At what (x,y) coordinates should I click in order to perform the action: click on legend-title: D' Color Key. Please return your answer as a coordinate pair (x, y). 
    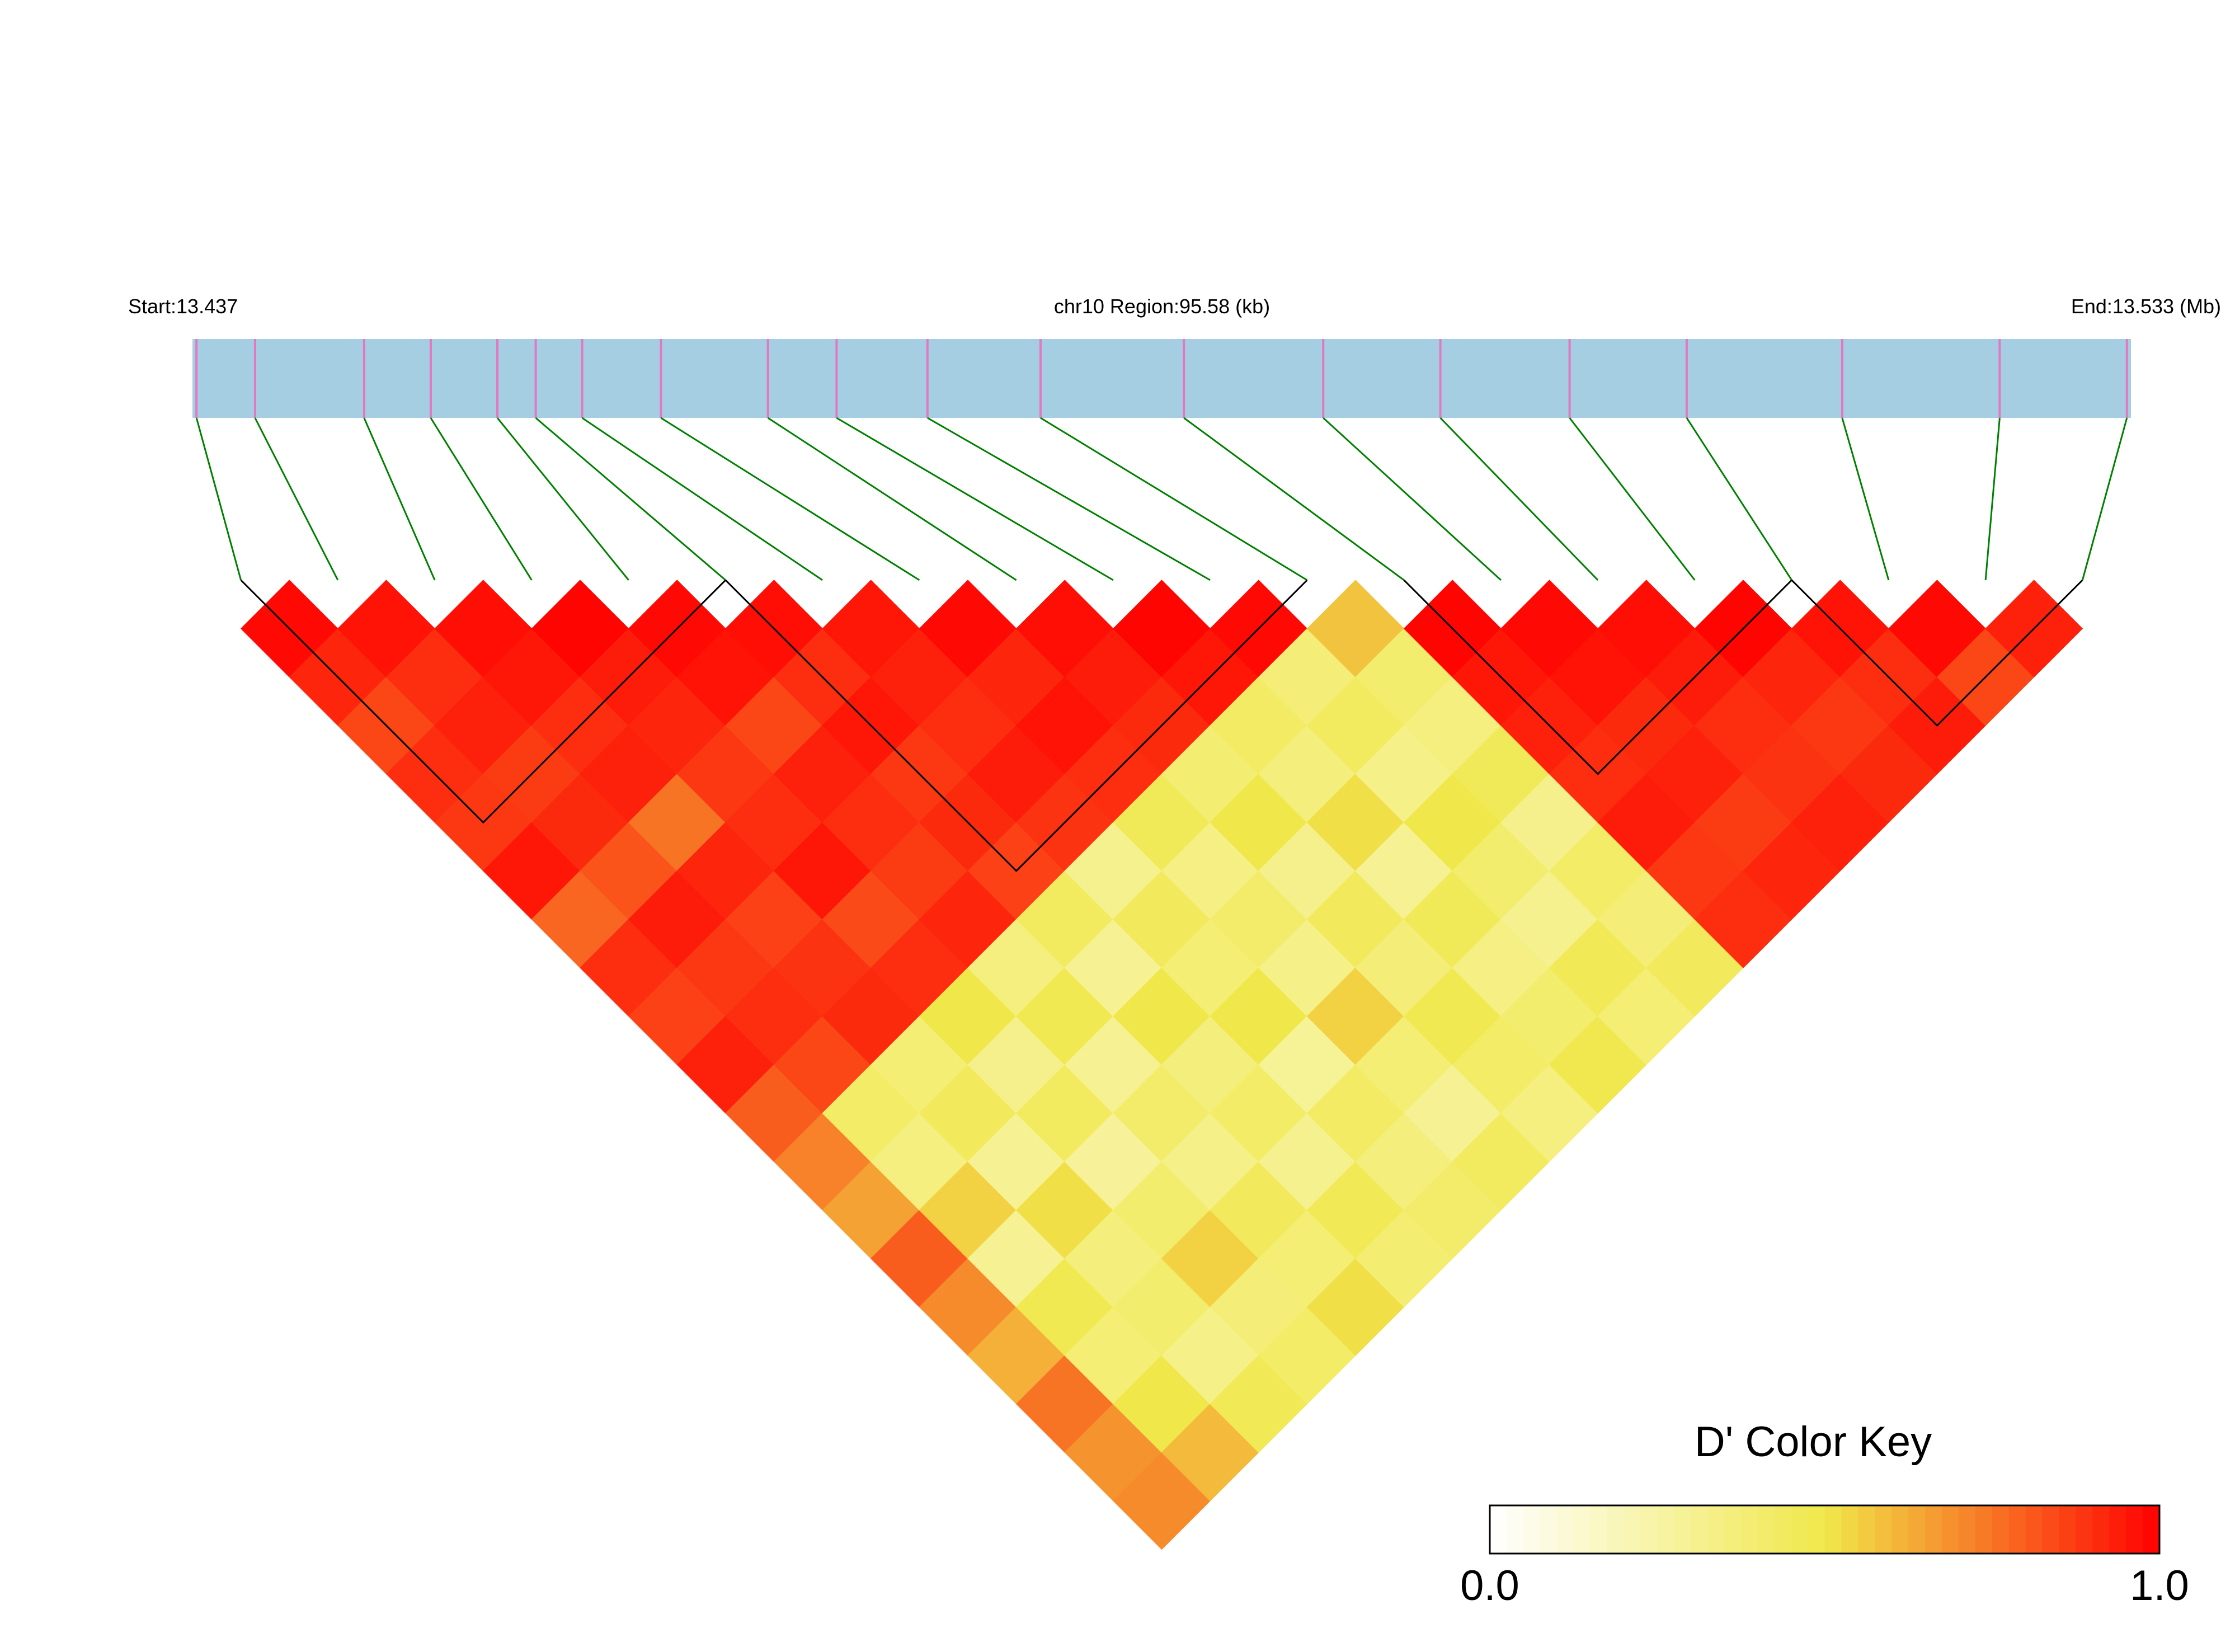
    Looking at the image, I should click on (1813, 1442).